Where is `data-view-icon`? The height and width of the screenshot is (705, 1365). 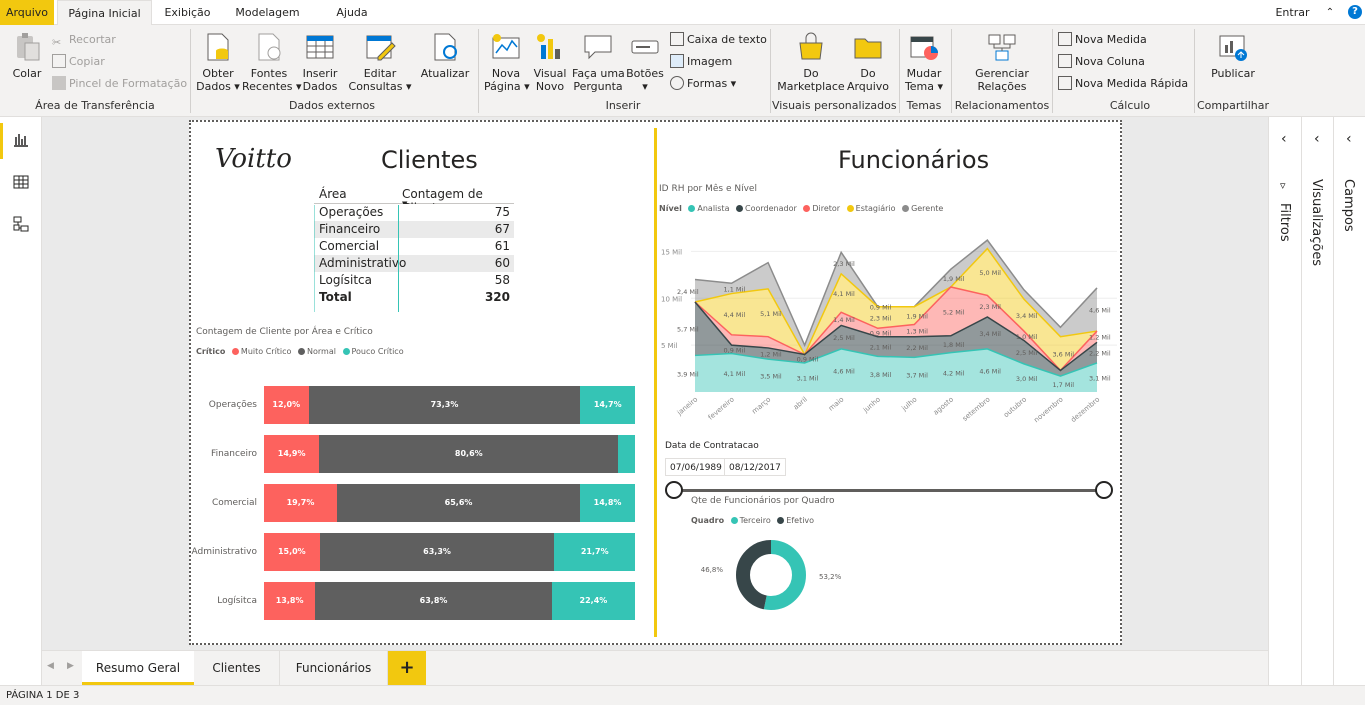
data-view-icon is located at coordinates (21, 182).